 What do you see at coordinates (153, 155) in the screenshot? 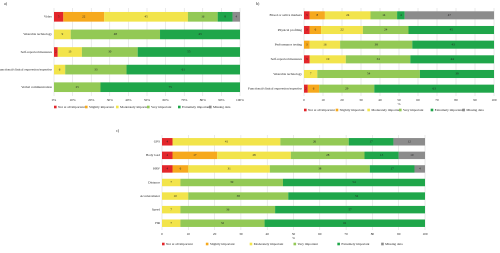
I see `y-tick-label: Body load` at bounding box center [153, 155].